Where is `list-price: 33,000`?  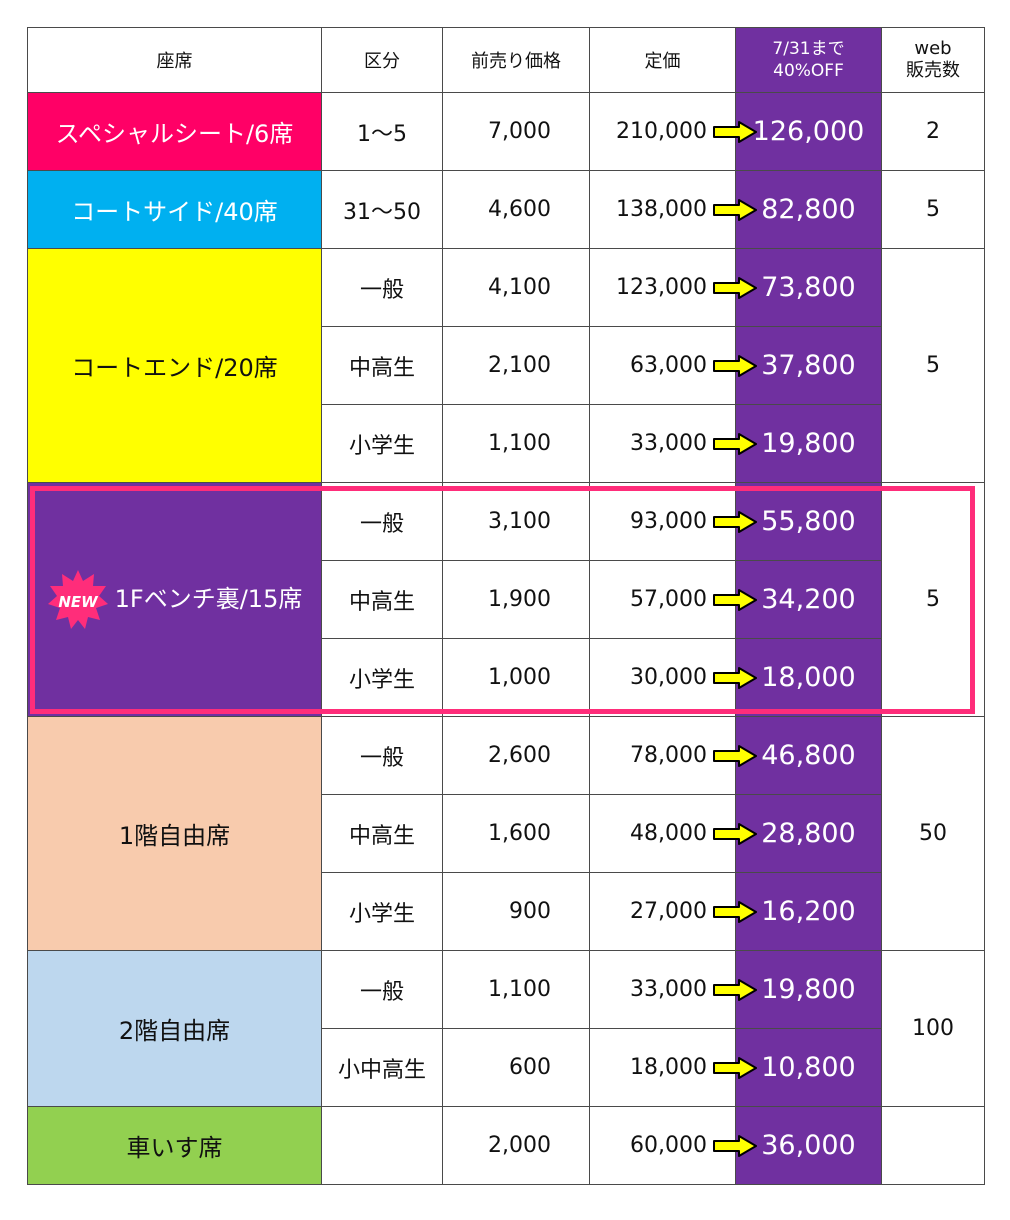 list-price: 33,000 is located at coordinates (668, 443).